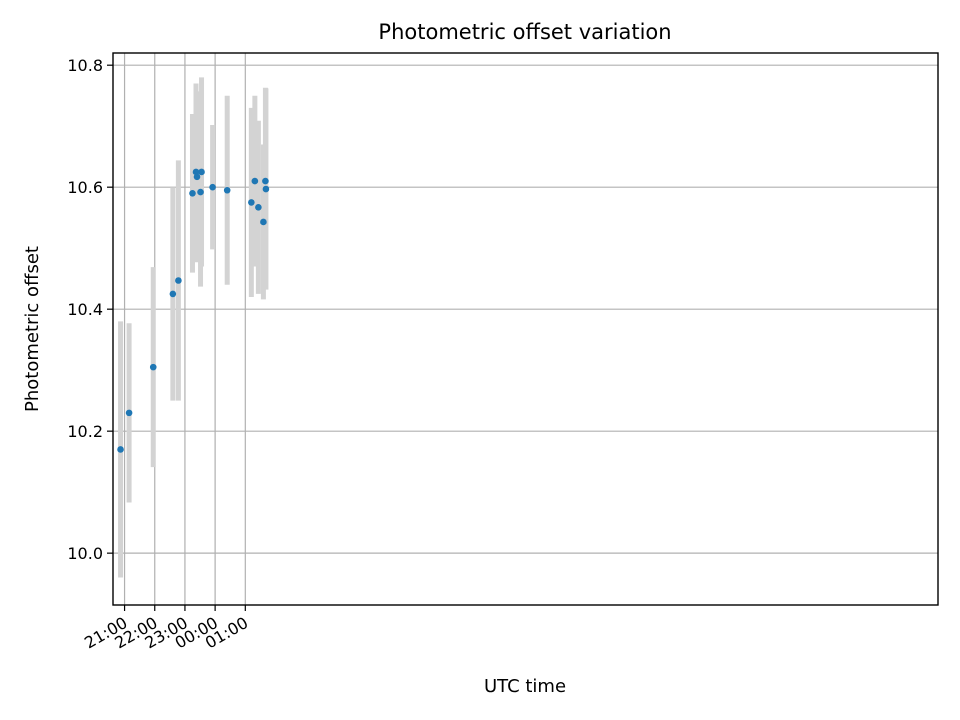 This screenshot has height=720, width=960. What do you see at coordinates (32, 329) in the screenshot?
I see `y-axis-label: Photometric offset` at bounding box center [32, 329].